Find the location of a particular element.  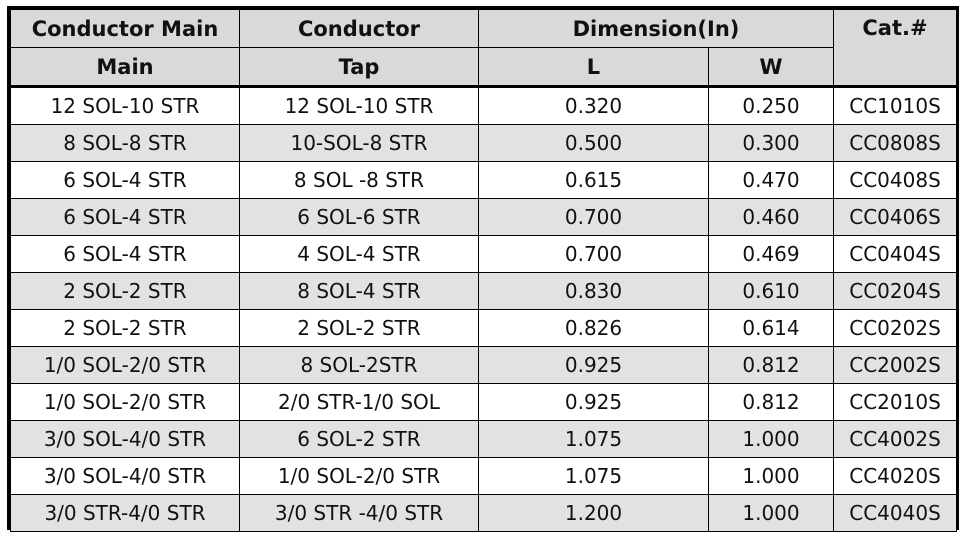

cell-cat-number: CC4002S is located at coordinates (895, 439).